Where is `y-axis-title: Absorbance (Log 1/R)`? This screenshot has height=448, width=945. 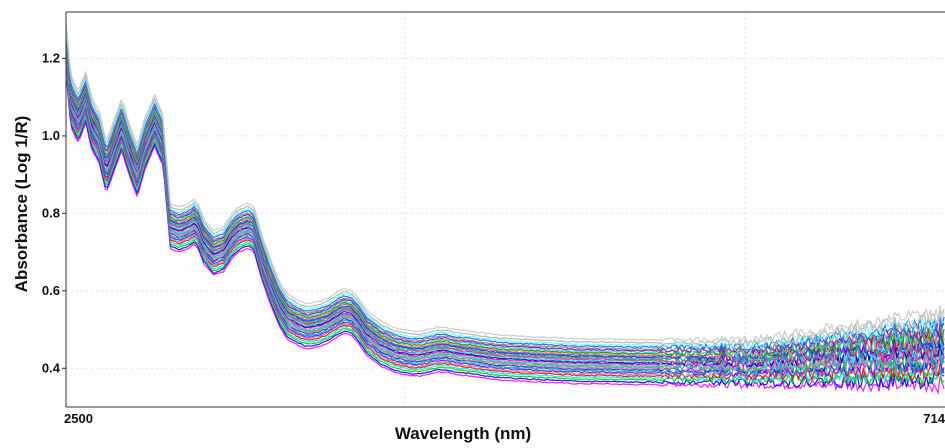 y-axis-title: Absorbance (Log 1/R) is located at coordinates (21, 204).